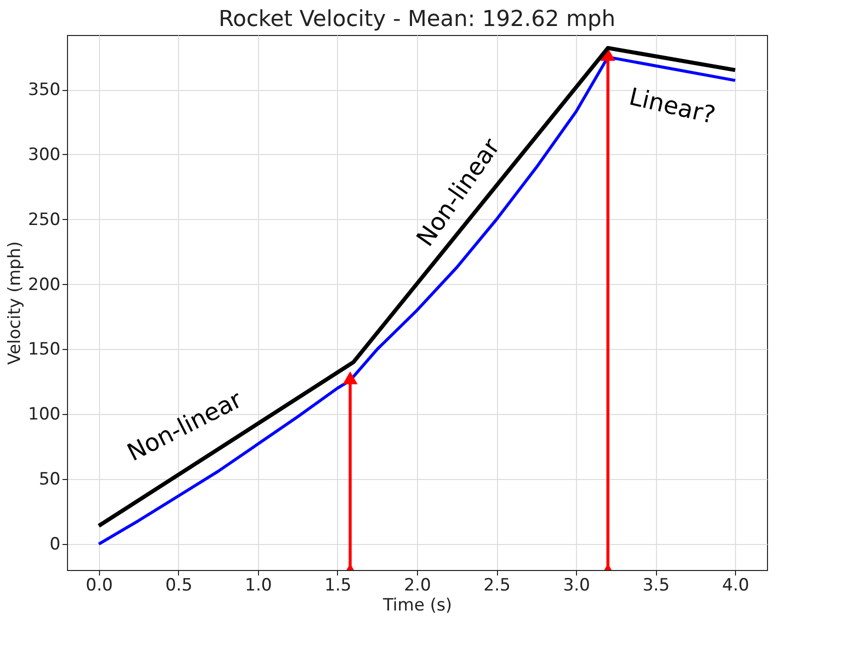 The image size is (842, 671). Describe the element at coordinates (178, 586) in the screenshot. I see `x-tick-label: 0.5` at that location.